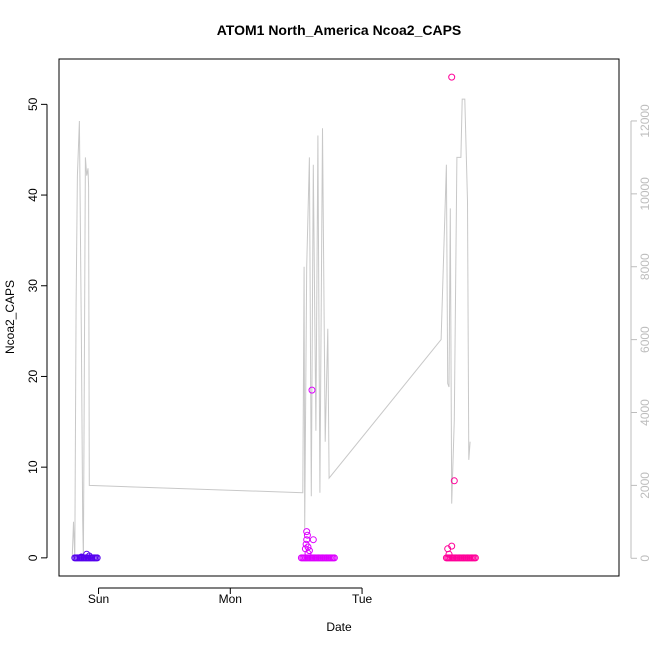 The width and height of the screenshot is (650, 650). What do you see at coordinates (644, 412) in the screenshot?
I see `y2-tick-label: 4000` at bounding box center [644, 412].